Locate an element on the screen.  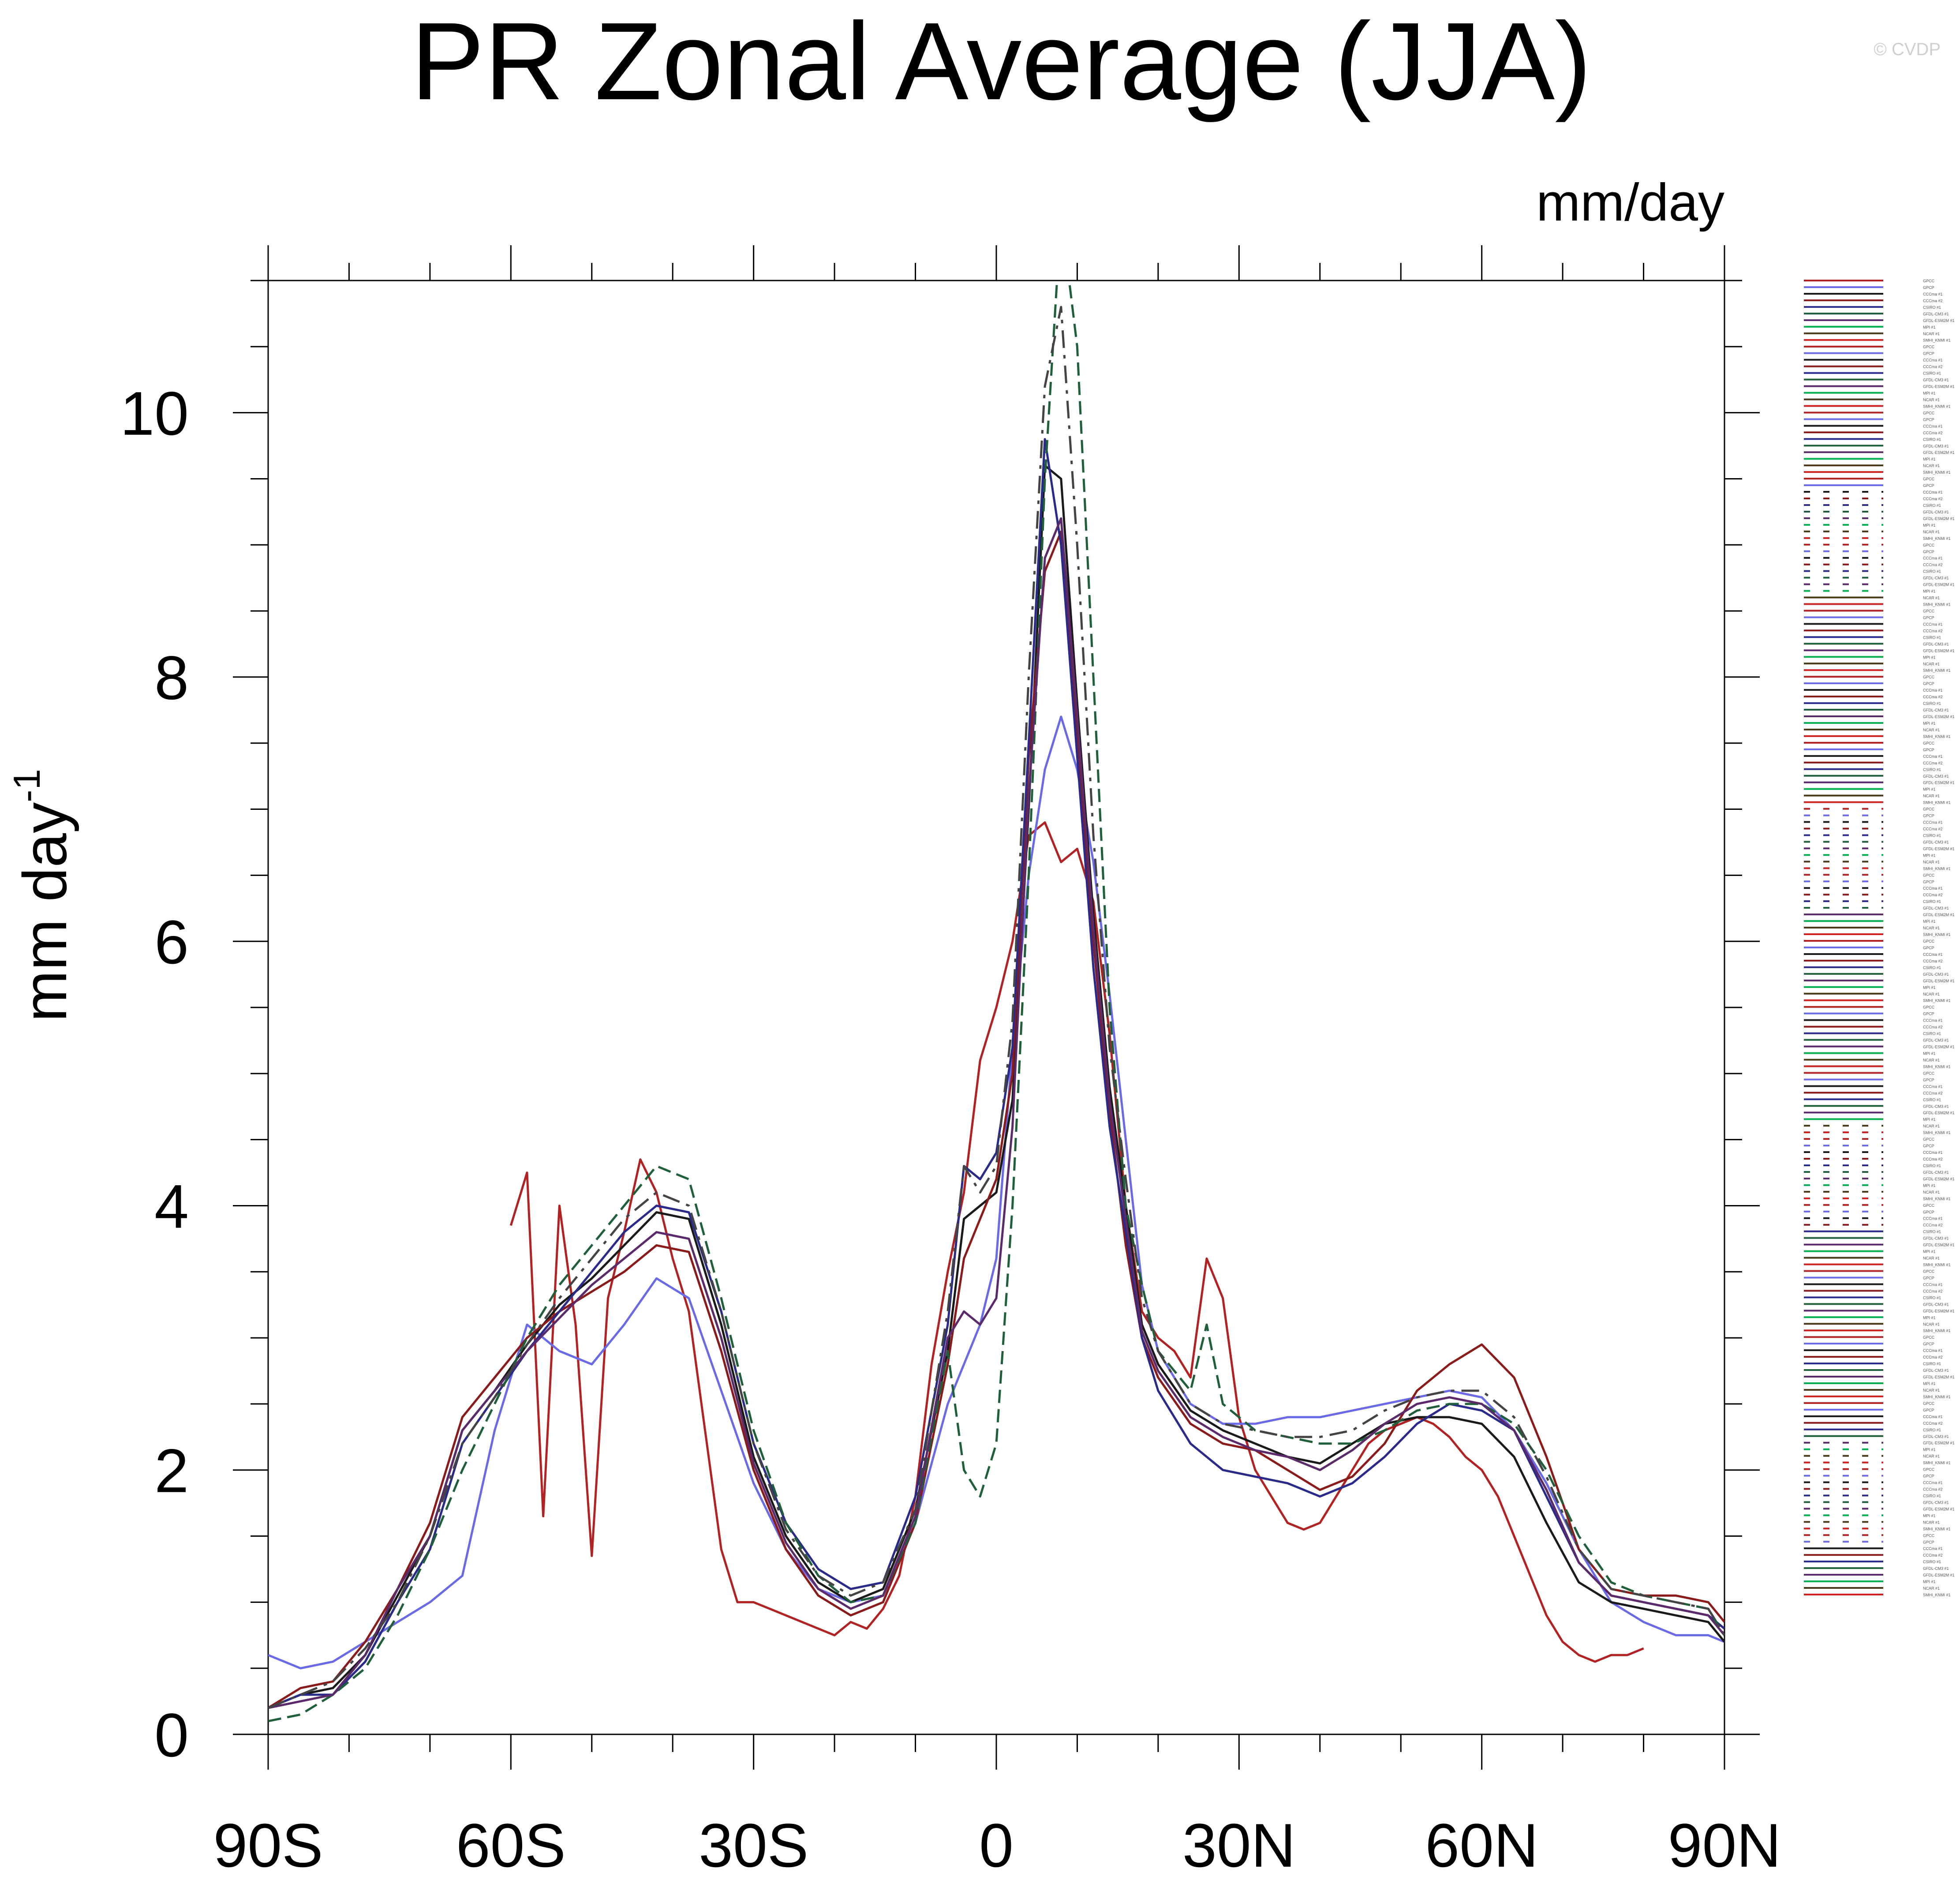
svg-text: mm day-1 is located at coordinates (42, 895).